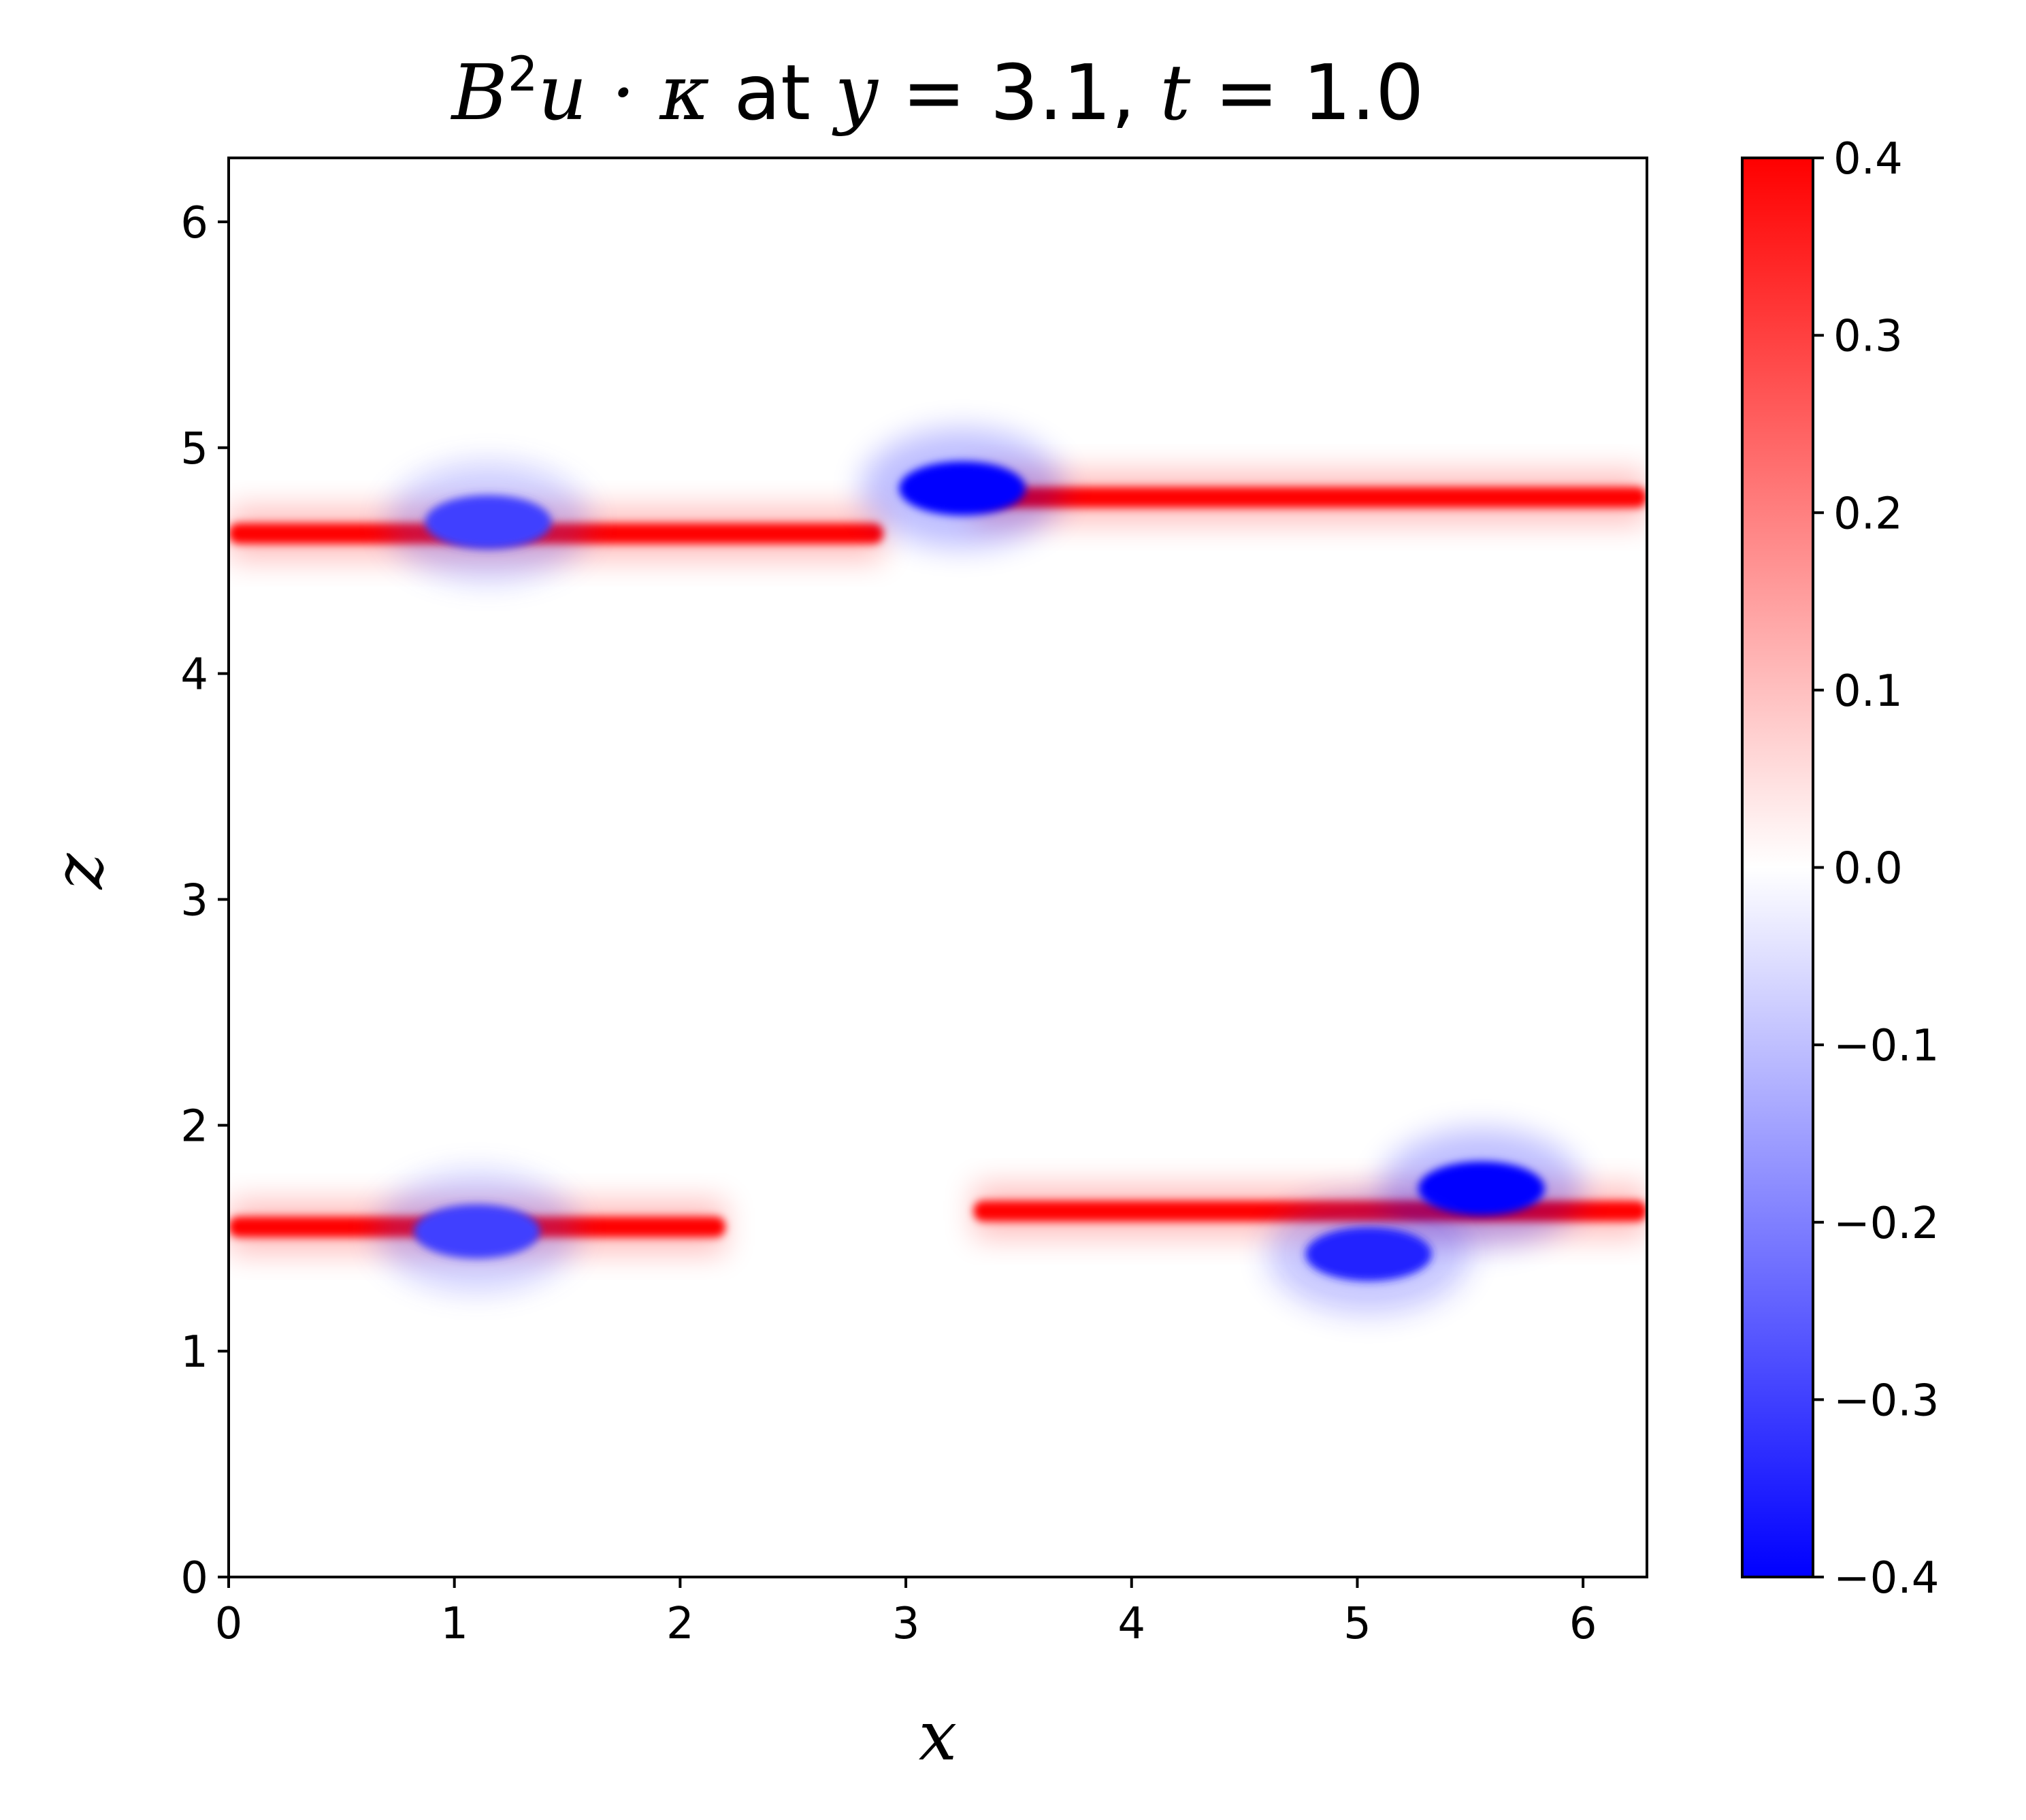 Image resolution: width=2026 pixels, height=1820 pixels. I want to click on x-tick-label: 2, so click(680, 1624).